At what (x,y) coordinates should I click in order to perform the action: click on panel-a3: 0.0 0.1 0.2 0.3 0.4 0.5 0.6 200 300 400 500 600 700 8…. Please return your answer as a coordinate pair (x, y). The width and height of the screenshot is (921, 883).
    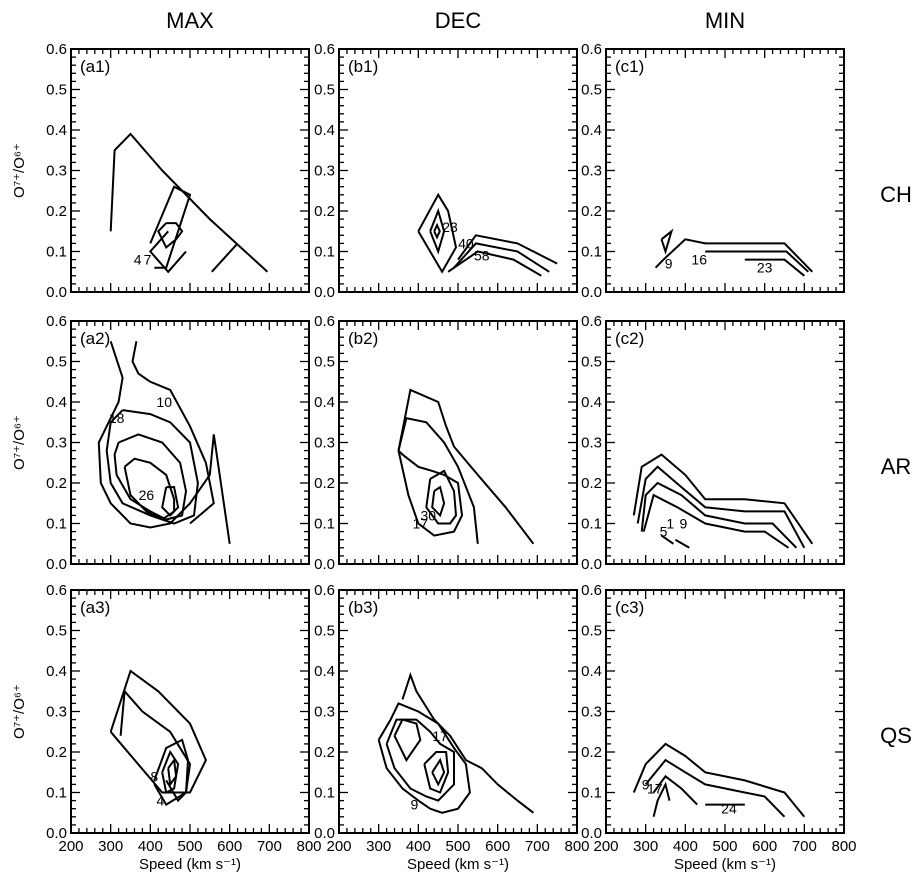
    Looking at the image, I should click on (166, 727).